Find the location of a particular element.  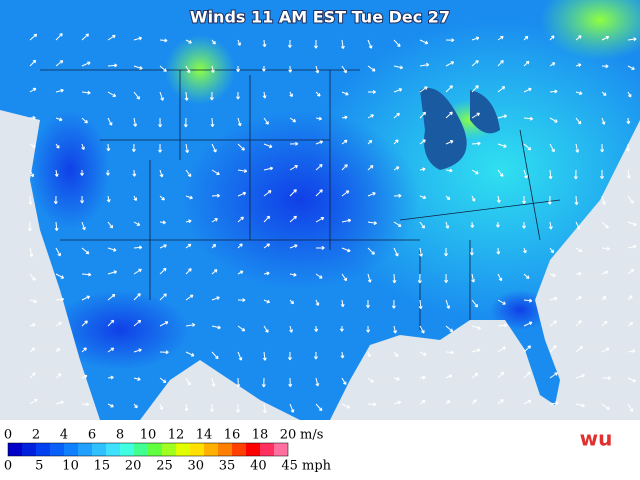

map-title: Winds 11 AM EST Tue Dec 27 is located at coordinates (320, 17).